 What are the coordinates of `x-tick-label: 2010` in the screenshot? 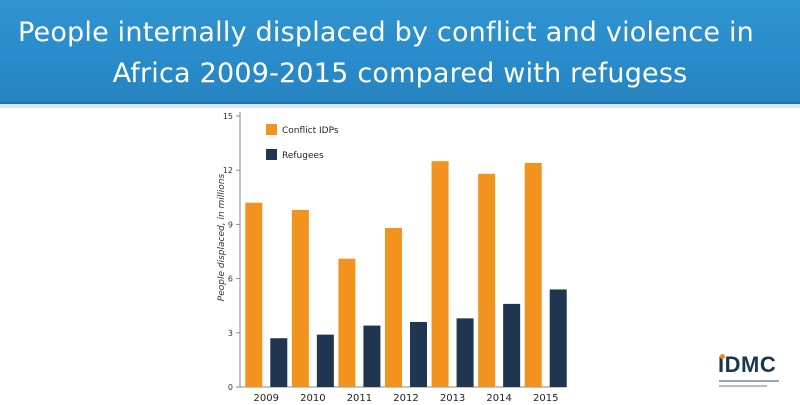 It's located at (312, 398).